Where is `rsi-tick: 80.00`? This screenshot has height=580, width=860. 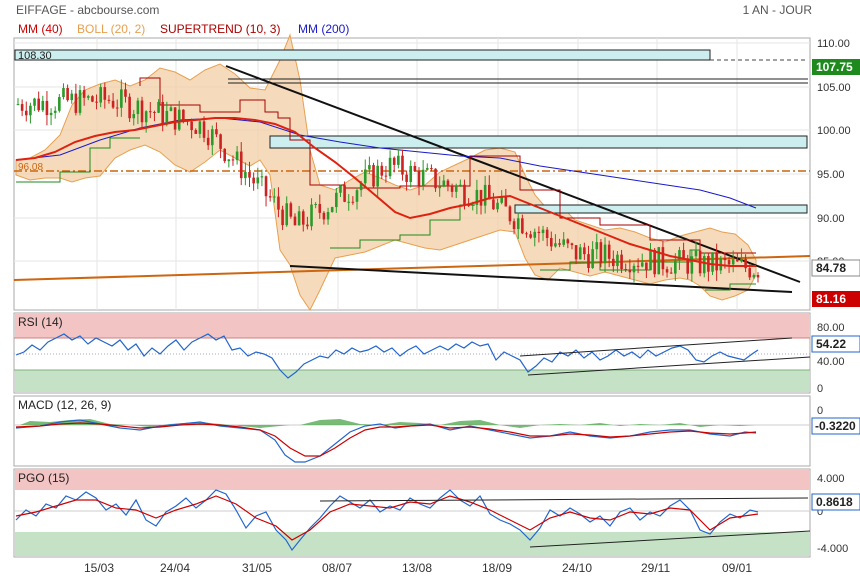
rsi-tick: 80.00 is located at coordinates (831, 328).